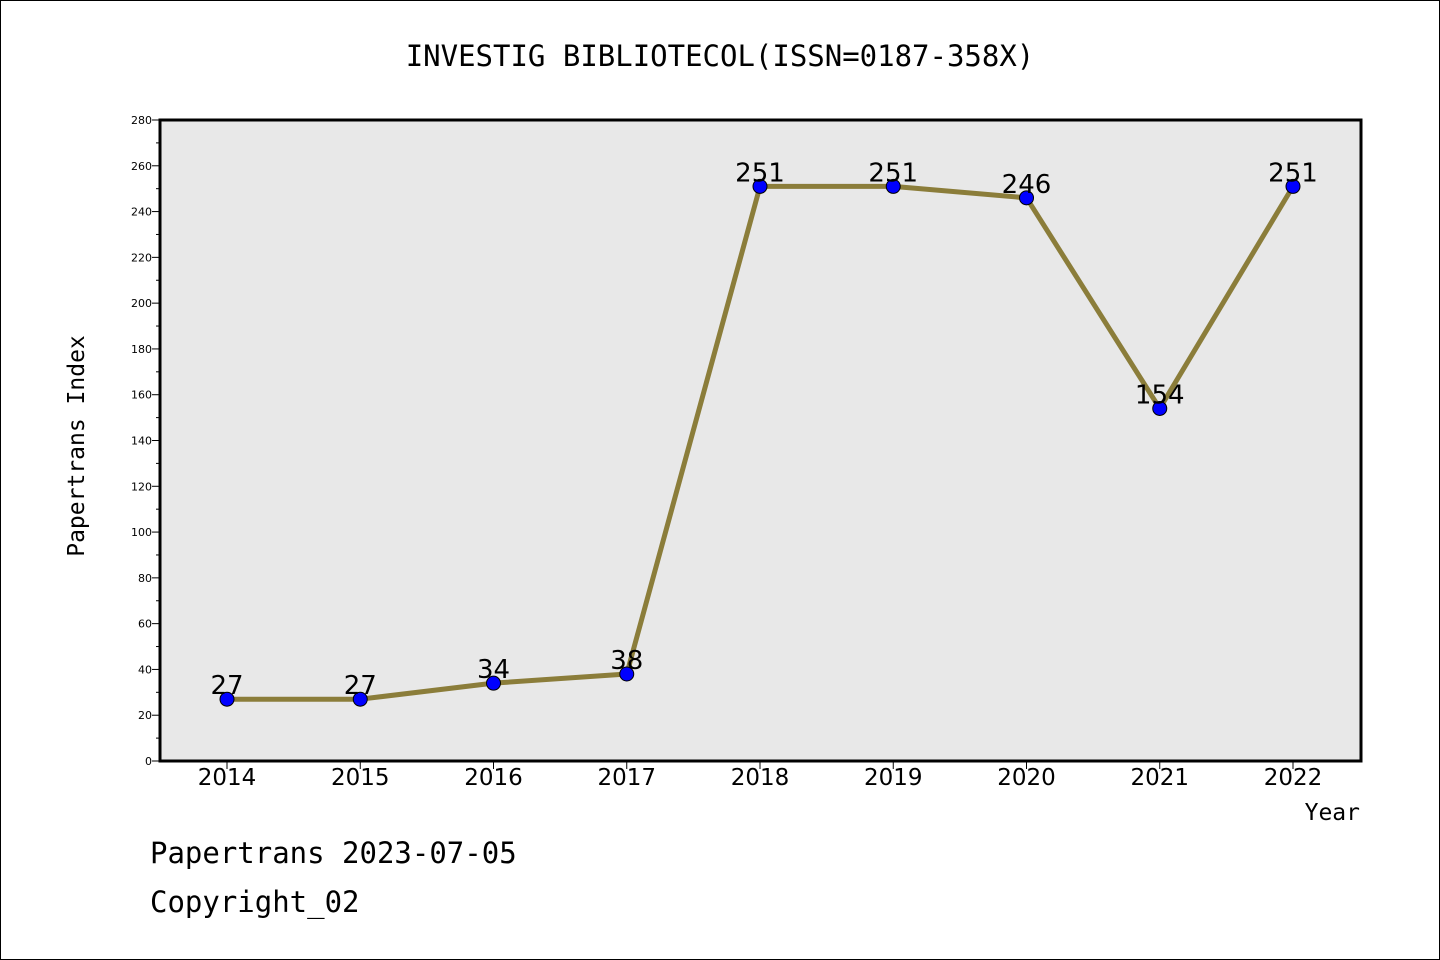  Describe the element at coordinates (141, 166) in the screenshot. I see `y-tick-label: 260` at that location.